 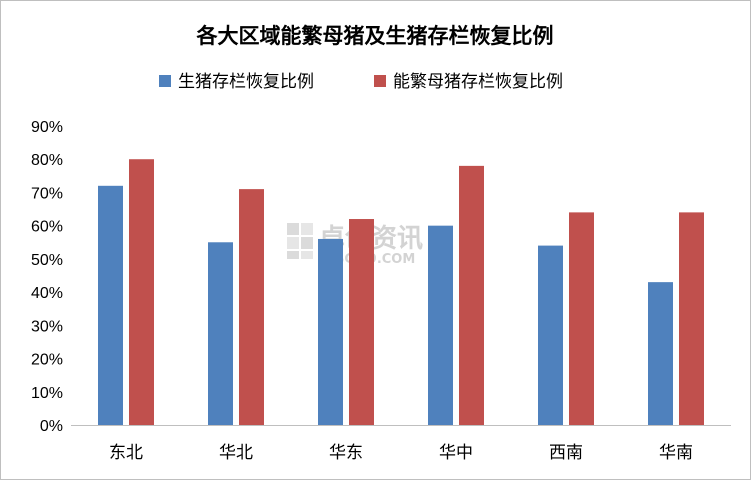 I want to click on x-axis-labels: 东北 华北 华东 华中 西南 华南, so click(x=401, y=453).